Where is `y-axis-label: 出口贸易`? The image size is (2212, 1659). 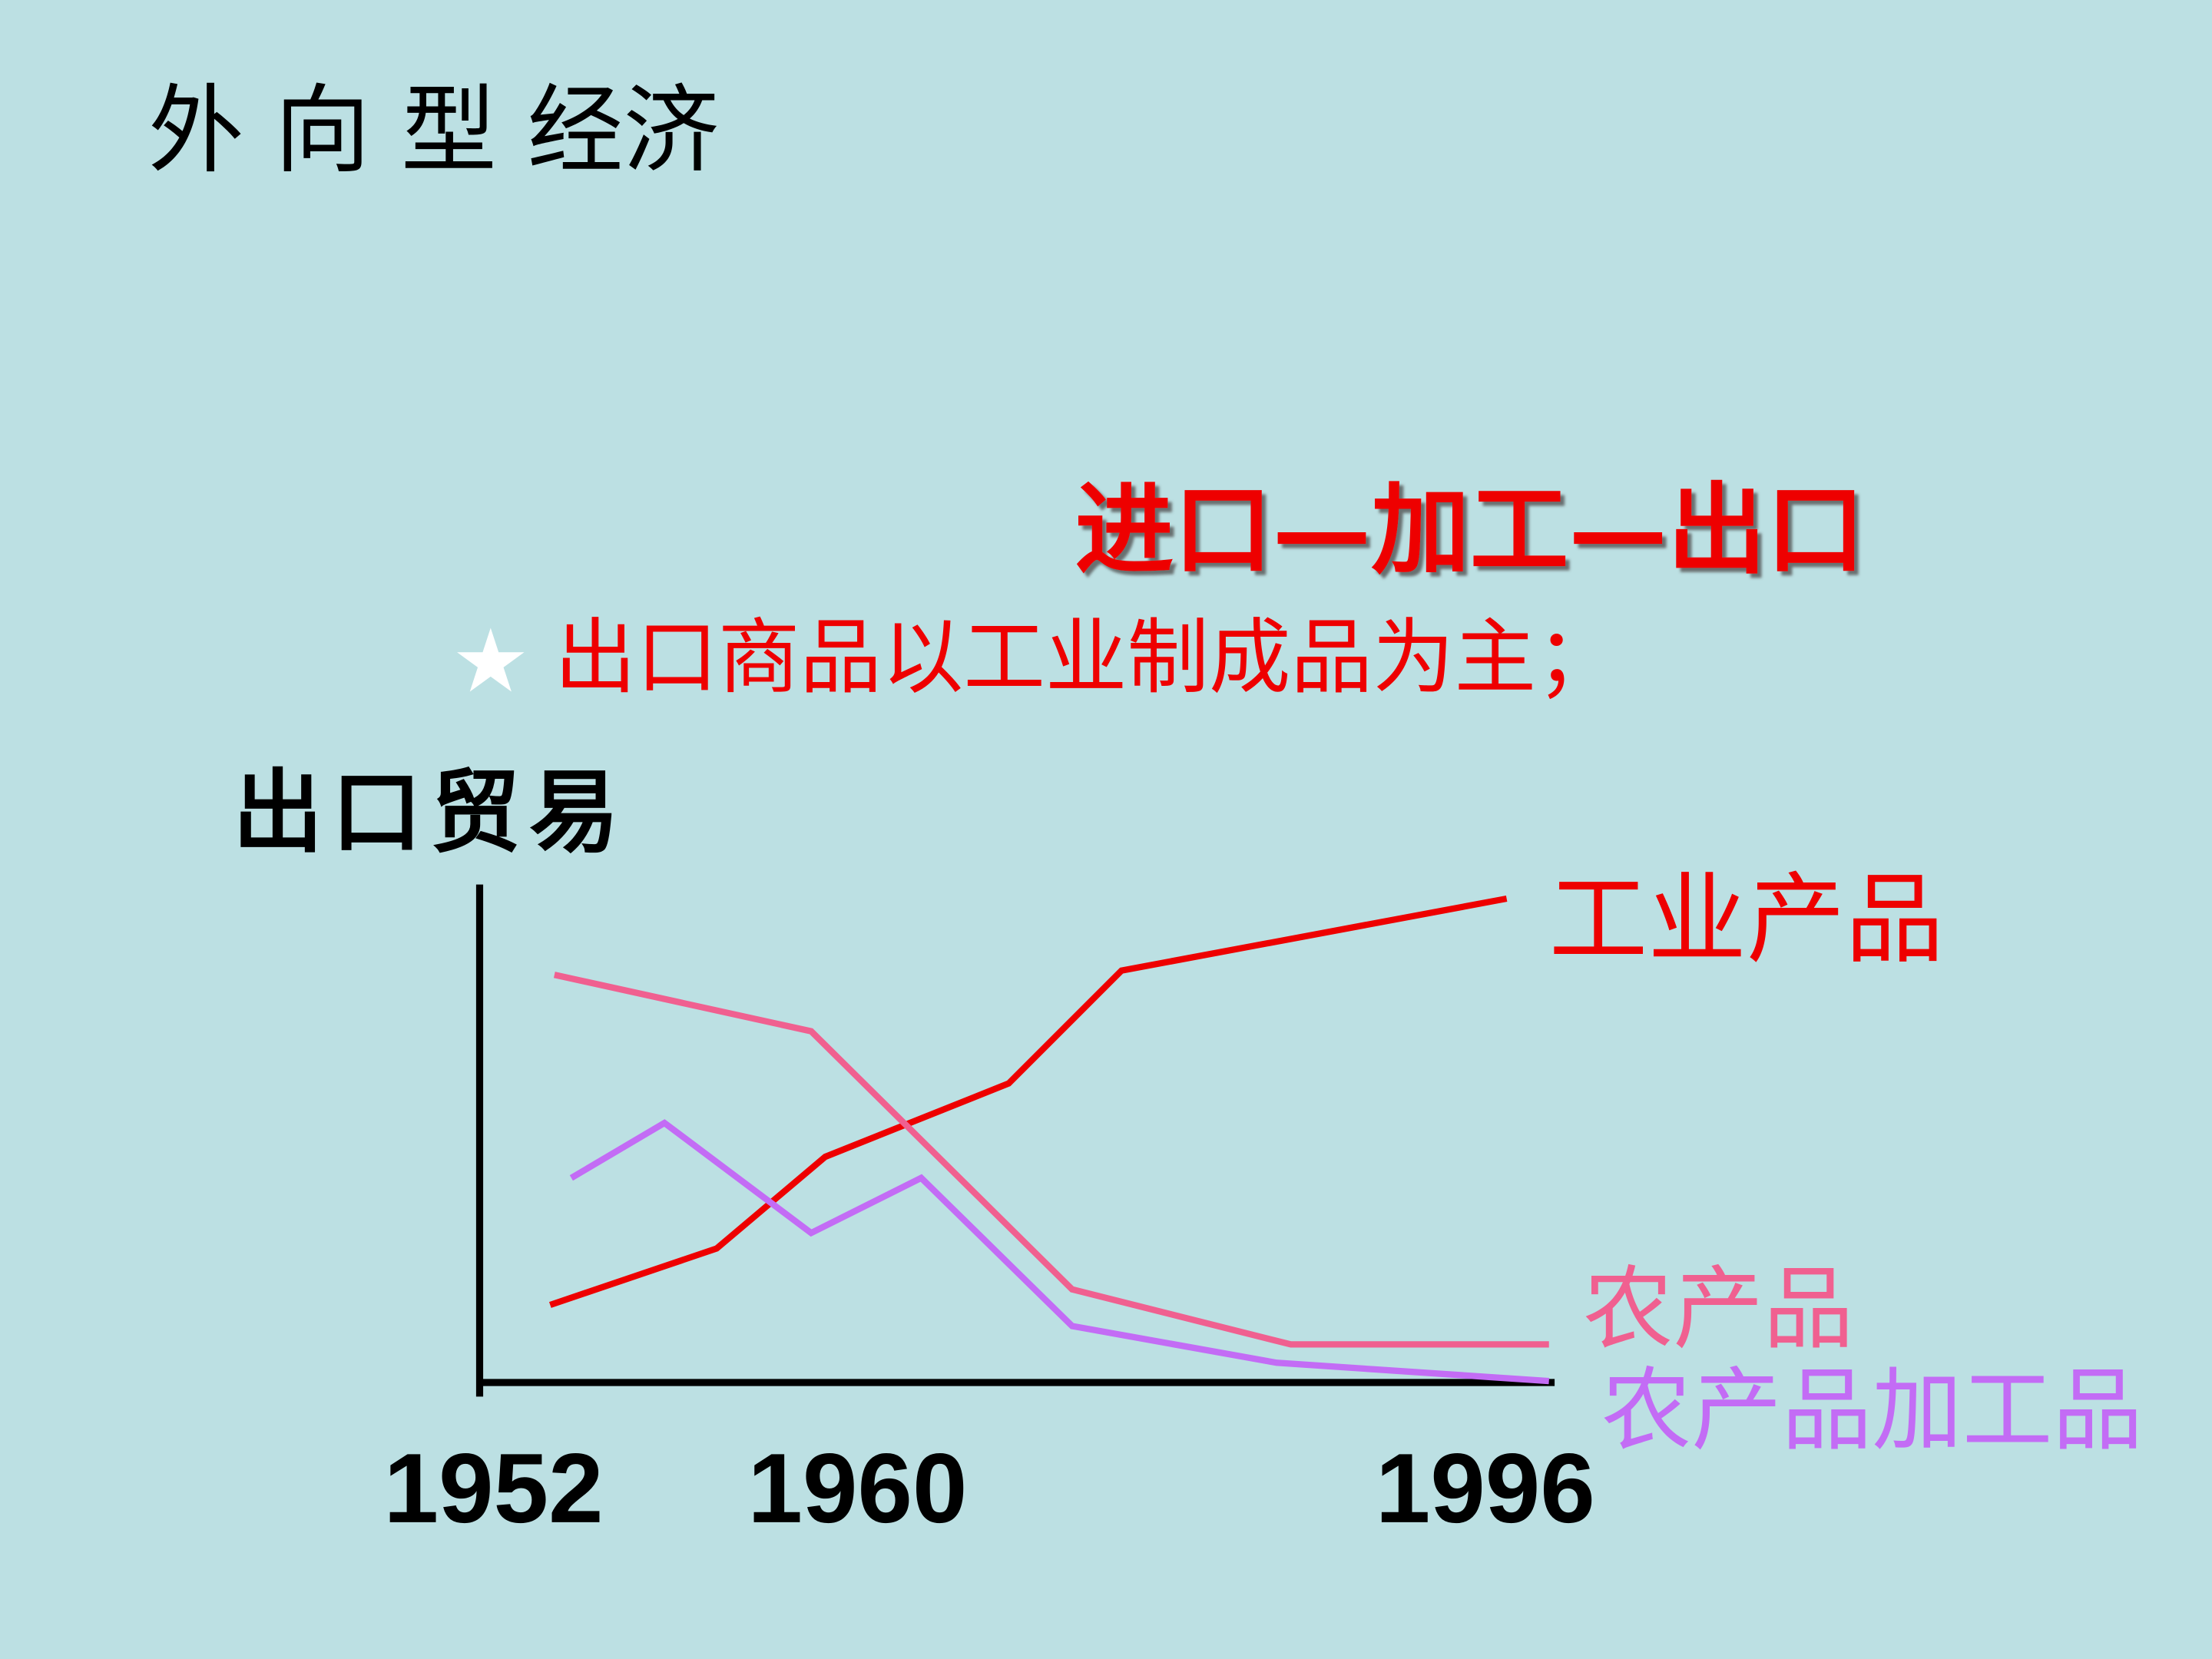
y-axis-label: 出口贸易 is located at coordinates (430, 812).